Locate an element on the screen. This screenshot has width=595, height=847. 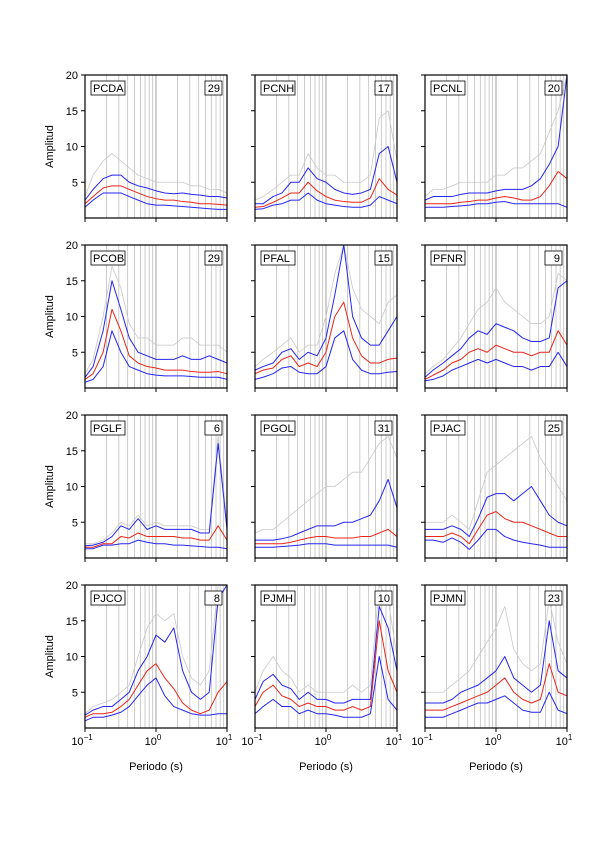
x-tick-label: 10⁻¹ is located at coordinates (82, 740).